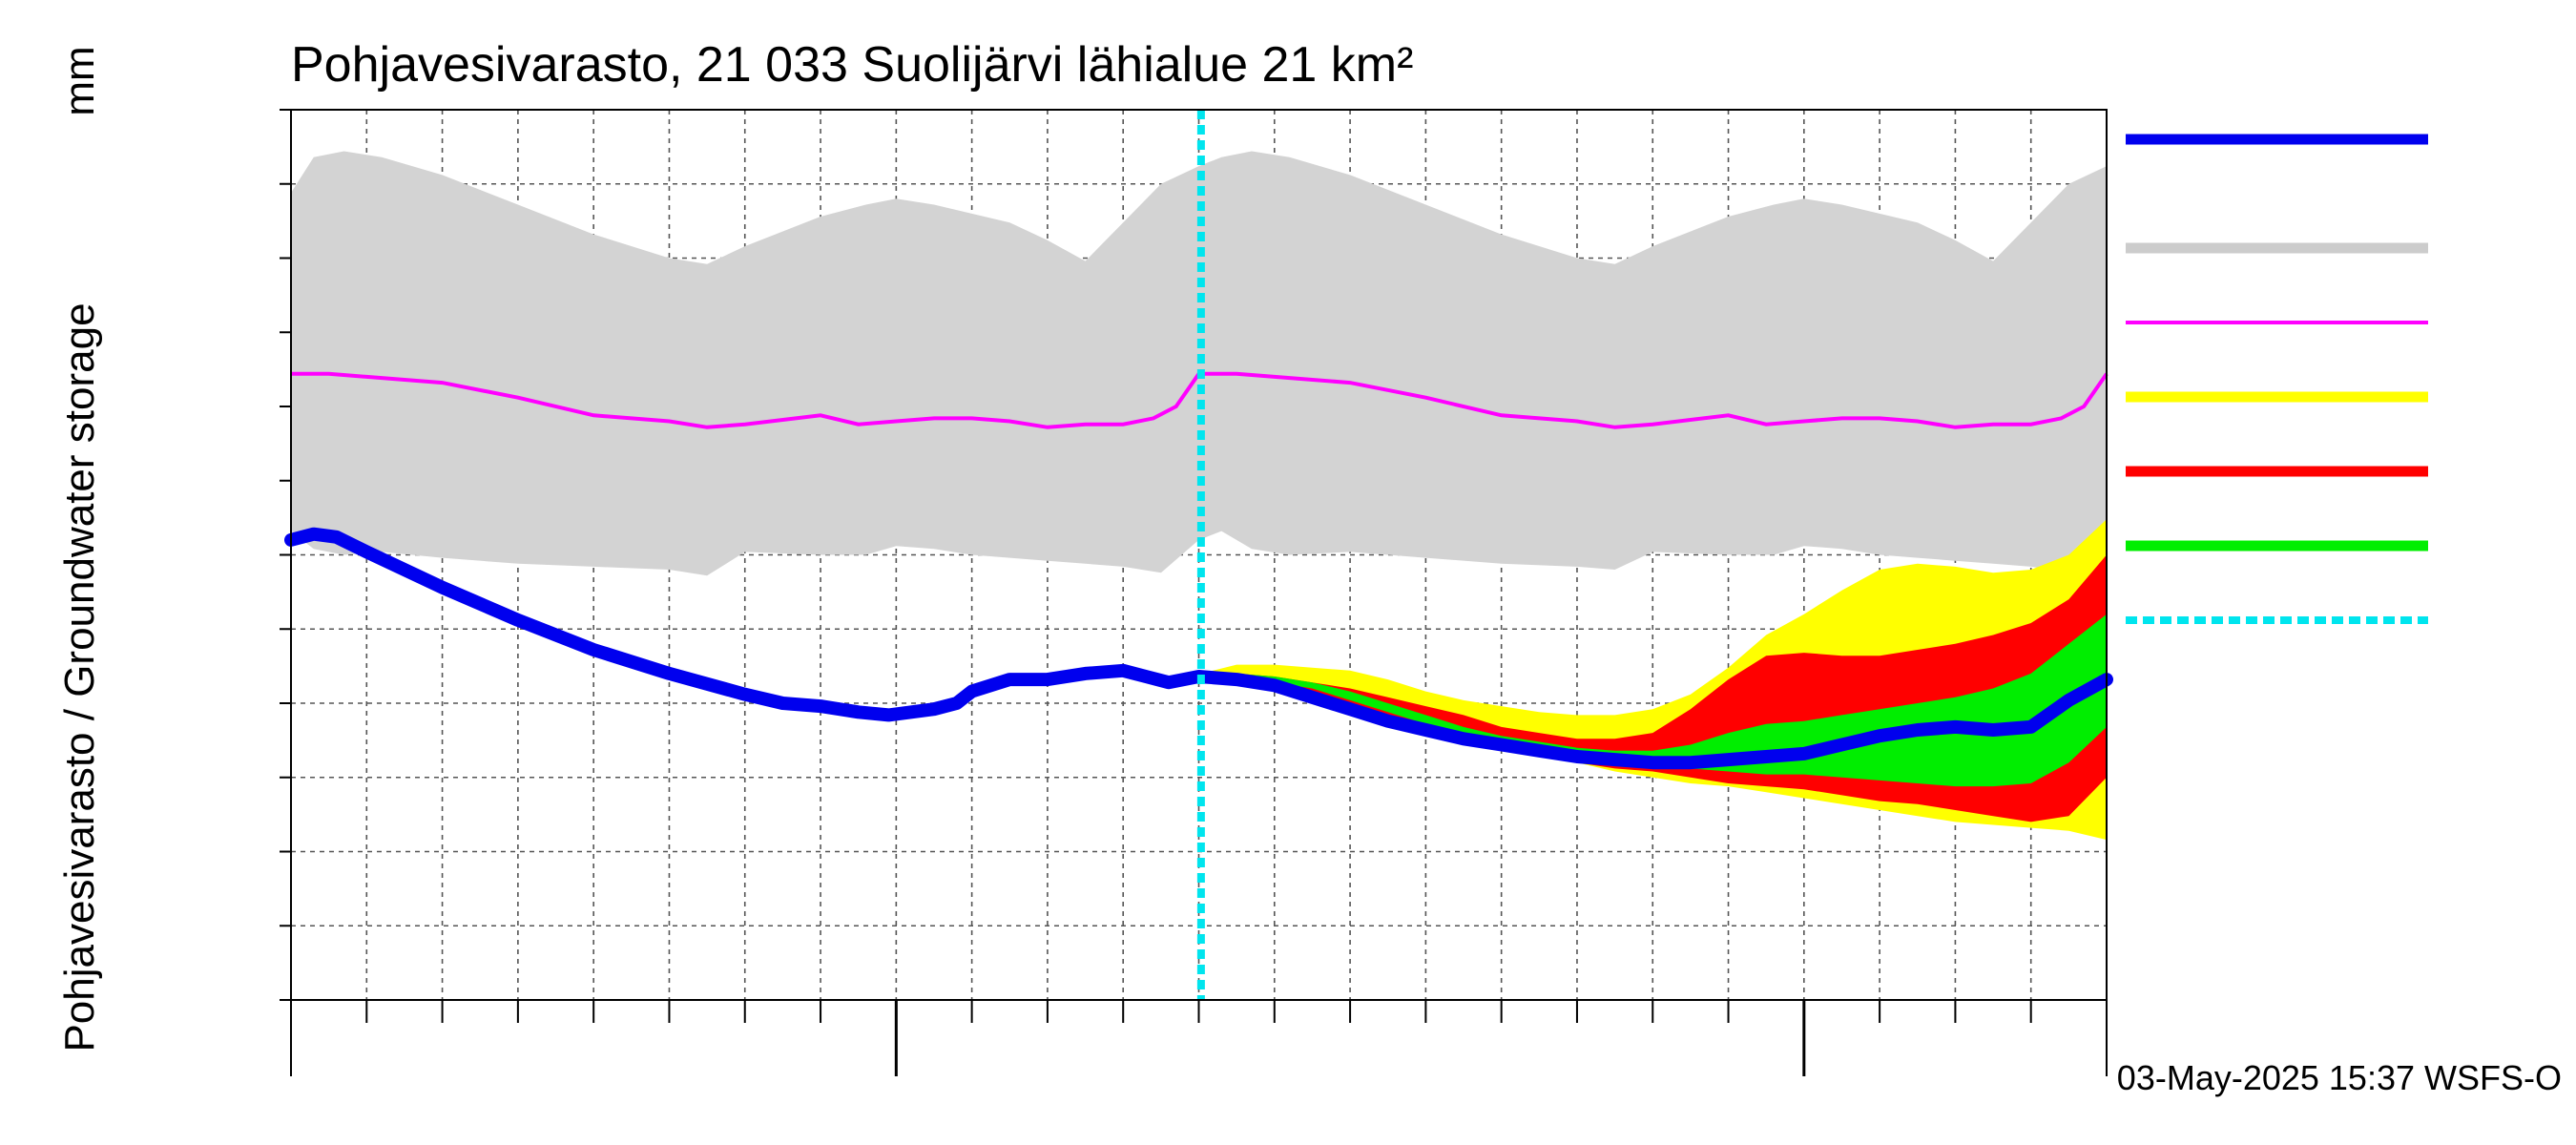 This screenshot has height=1145, width=2576. Describe the element at coordinates (2339, 1077) in the screenshot. I see `footer-timestamp: 03-May-2025 15:37 WSFS-O` at that location.